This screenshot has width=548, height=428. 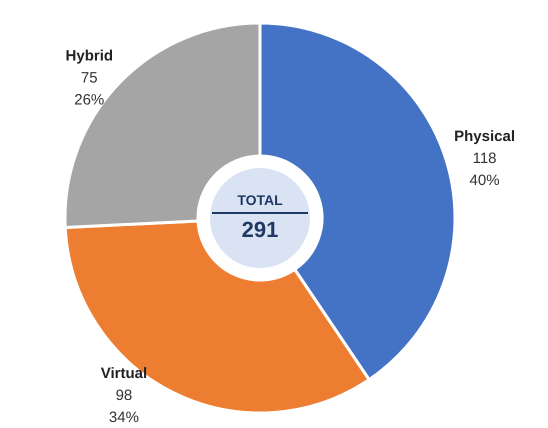 What do you see at coordinates (124, 373) in the screenshot?
I see `slice-label: Virtual` at bounding box center [124, 373].